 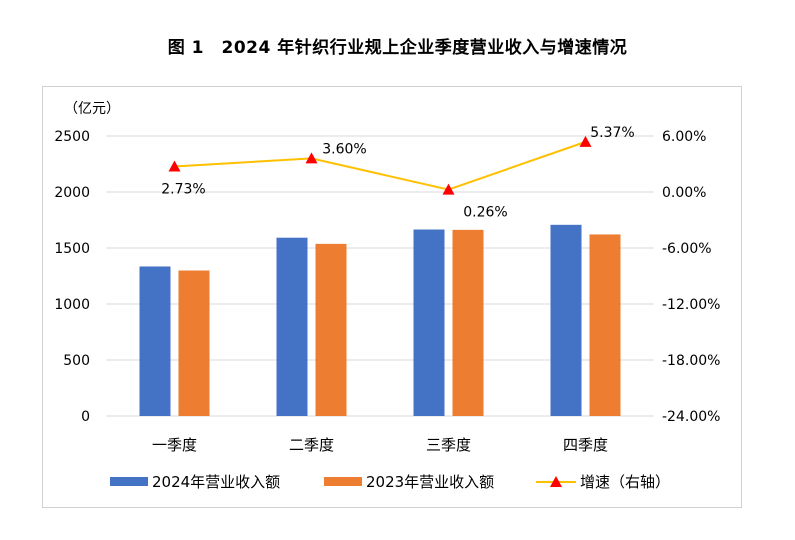 I want to click on y-tick-label: 0, so click(x=85, y=417).